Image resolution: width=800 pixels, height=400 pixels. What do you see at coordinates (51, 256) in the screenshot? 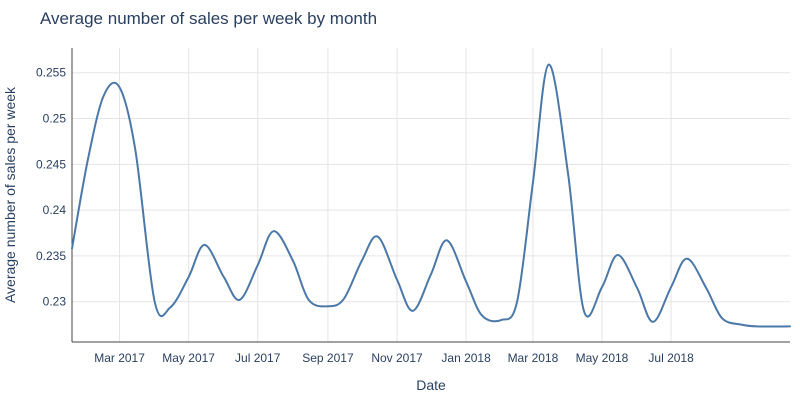
I see `y-tick-label: 0.235` at bounding box center [51, 256].